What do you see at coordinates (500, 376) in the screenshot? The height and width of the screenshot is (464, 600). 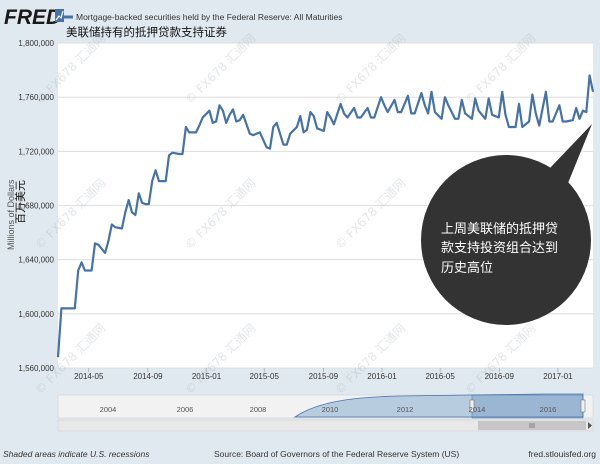 I see `x-tick-label: 2016-09` at bounding box center [500, 376].